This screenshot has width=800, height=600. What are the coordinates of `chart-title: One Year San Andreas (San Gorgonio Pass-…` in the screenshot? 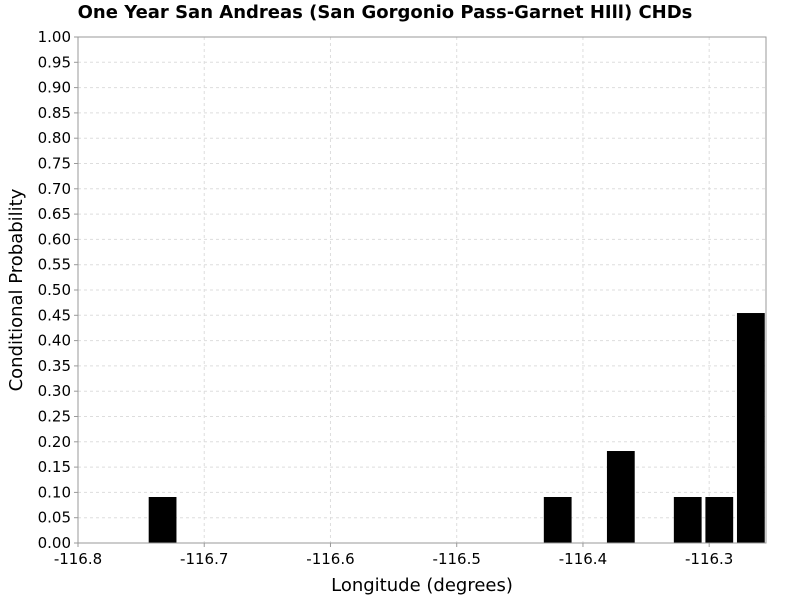 It's located at (385, 12).